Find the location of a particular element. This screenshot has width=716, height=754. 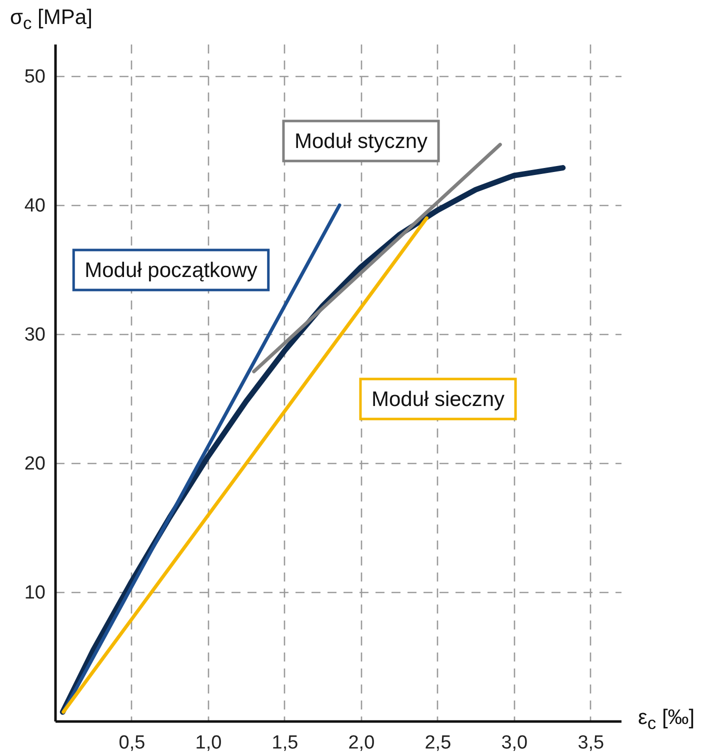

x-tick-label: 2,5 is located at coordinates (438, 743).